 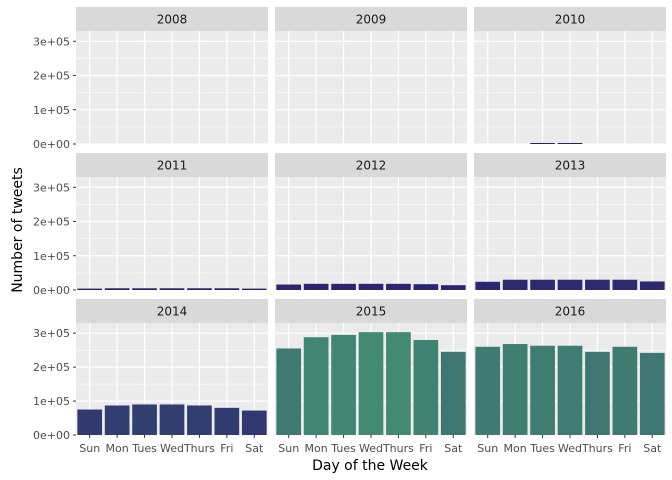 I want to click on bar-2012-Fri, so click(x=426, y=287).